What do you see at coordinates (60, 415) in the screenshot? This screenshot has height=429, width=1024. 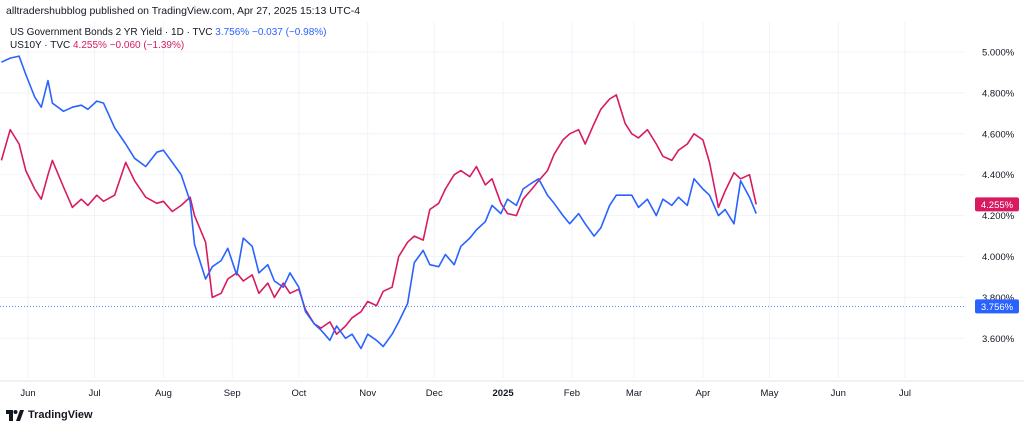 I see `tradingview-brand-text: TradingView` at bounding box center [60, 415].